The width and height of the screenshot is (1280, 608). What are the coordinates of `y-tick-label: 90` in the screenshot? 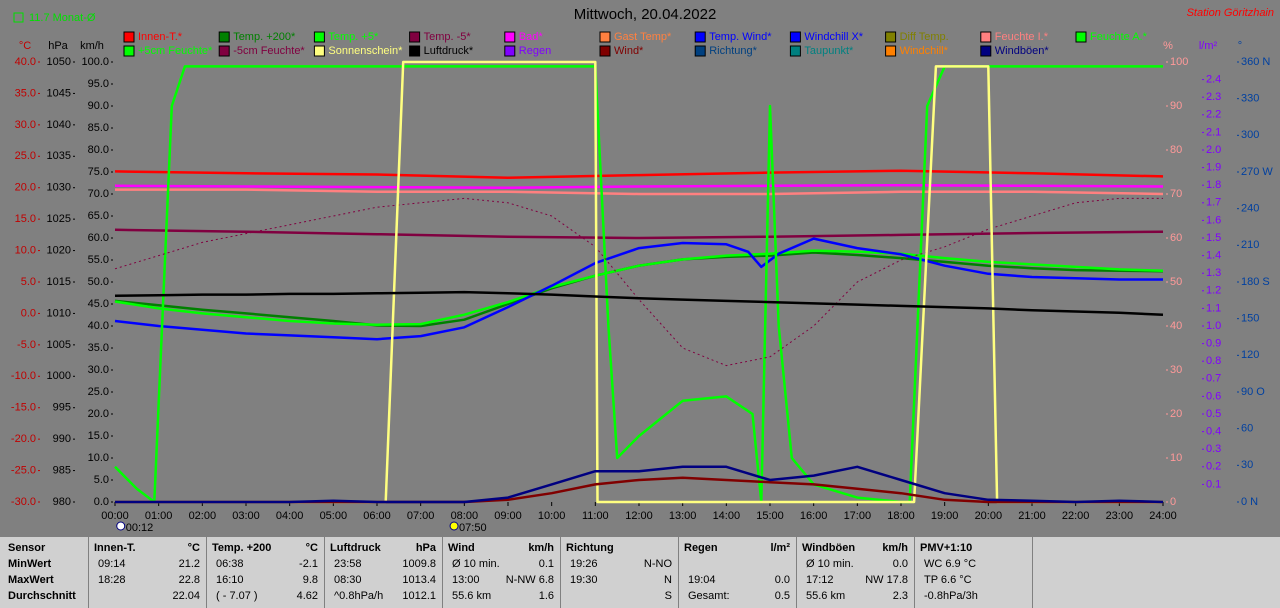 It's located at (1176, 106).